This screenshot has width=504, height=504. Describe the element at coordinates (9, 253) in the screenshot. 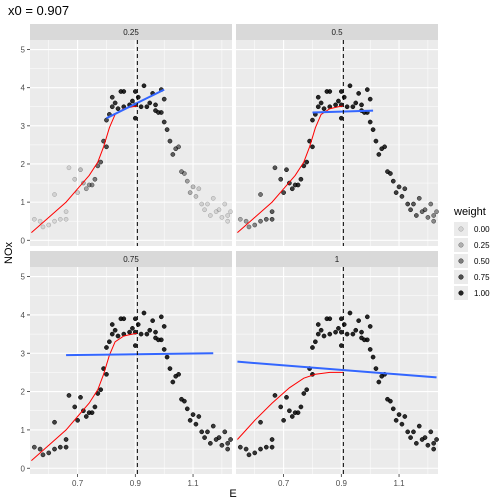

I see `y-axis-title: NOx` at that location.